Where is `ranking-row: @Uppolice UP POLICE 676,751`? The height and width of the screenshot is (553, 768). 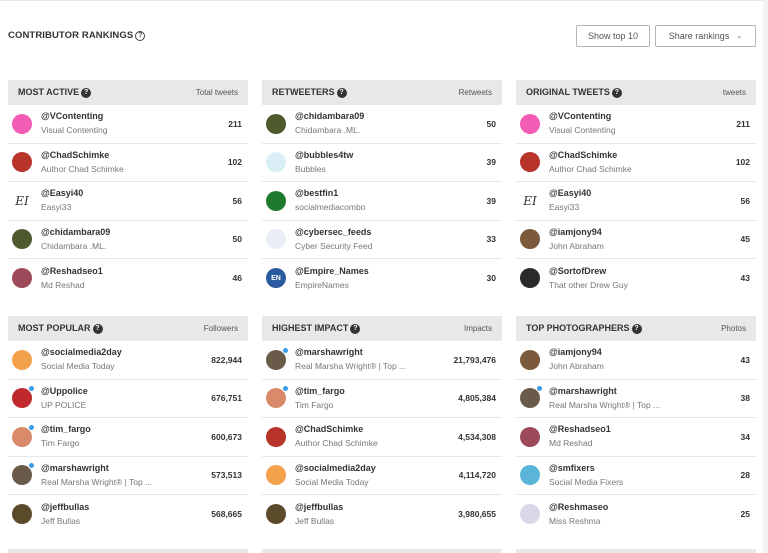
ranking-row: @Uppolice UP POLICE 676,751 is located at coordinates (128, 399).